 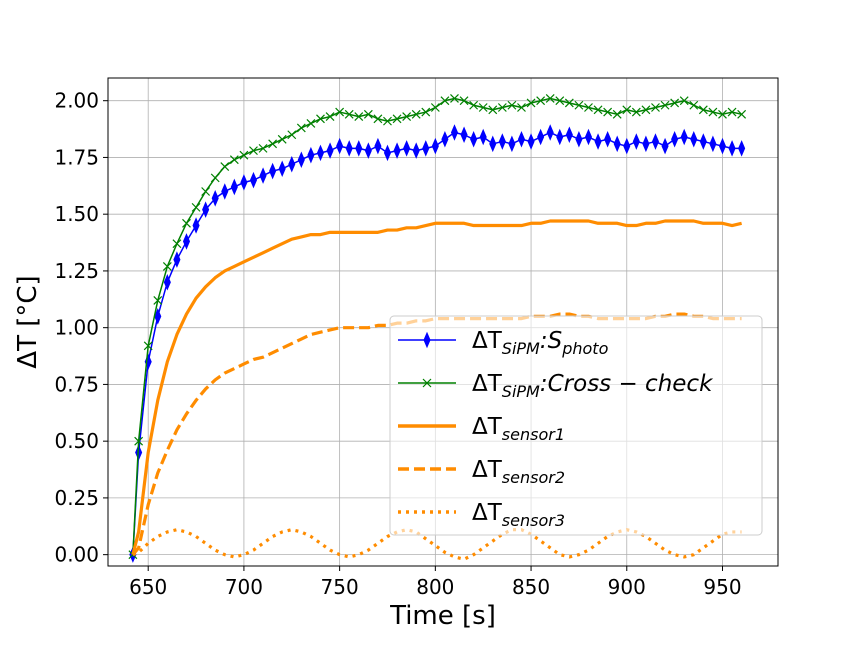 What do you see at coordinates (148, 587) in the screenshot?
I see `x-tick-label: 650` at bounding box center [148, 587].